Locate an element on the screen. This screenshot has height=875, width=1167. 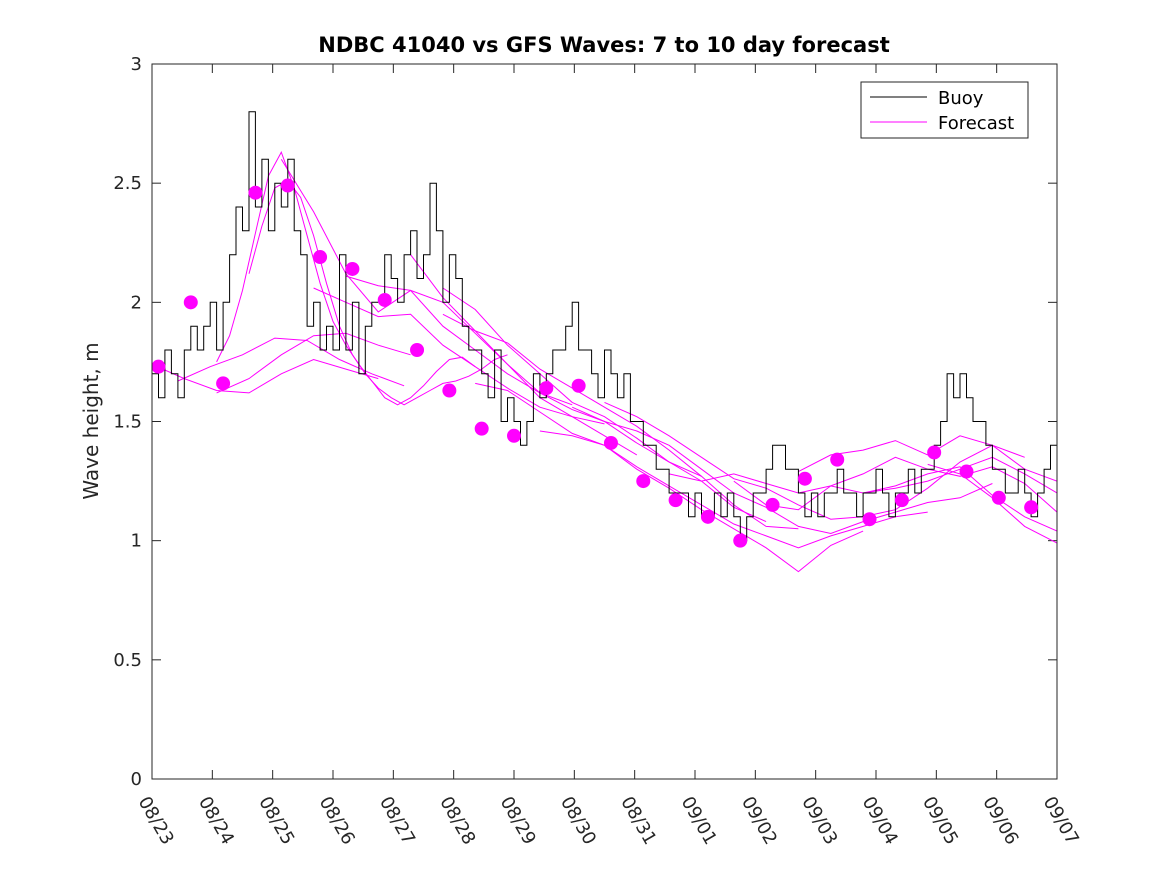
y-tick-label: 3 is located at coordinates (136, 64).